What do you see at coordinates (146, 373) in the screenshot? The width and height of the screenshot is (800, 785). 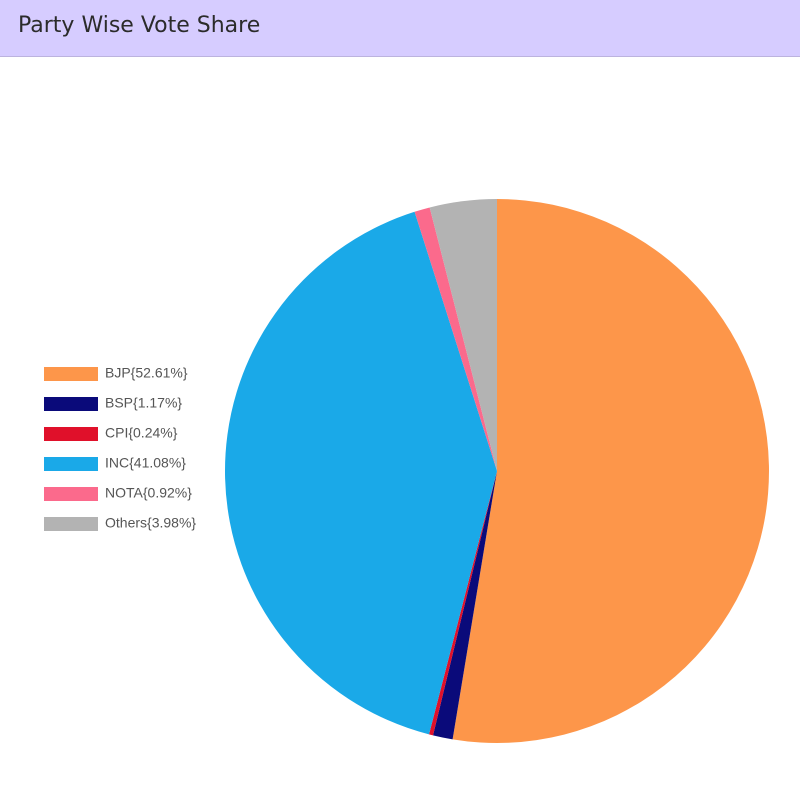 I see `legend-label: BJP{52.61%}` at bounding box center [146, 373].